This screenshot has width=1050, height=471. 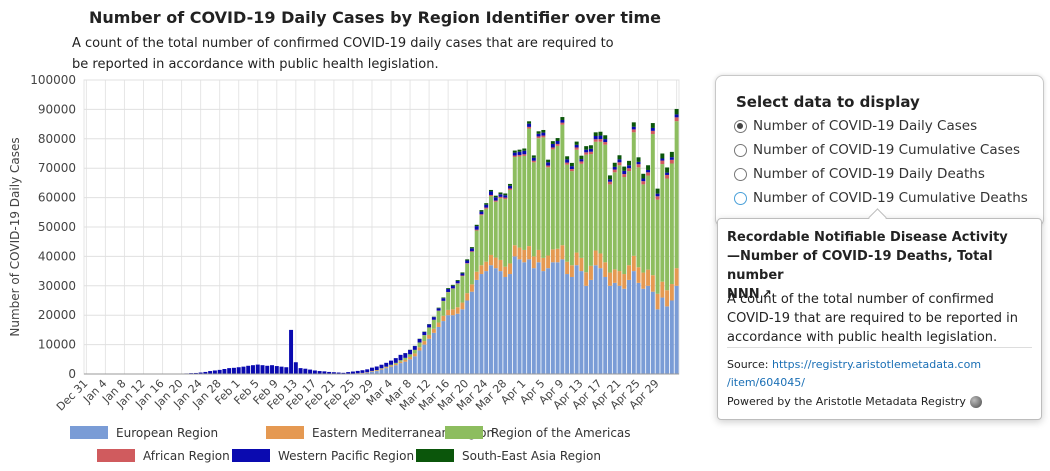 What do you see at coordinates (740, 126) in the screenshot?
I see `radio-daily-cases` at bounding box center [740, 126].